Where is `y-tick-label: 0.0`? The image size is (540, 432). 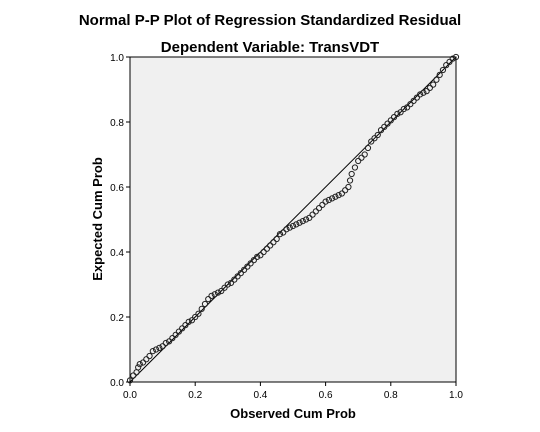 y-tick-label: 0.0 is located at coordinates (117, 383).